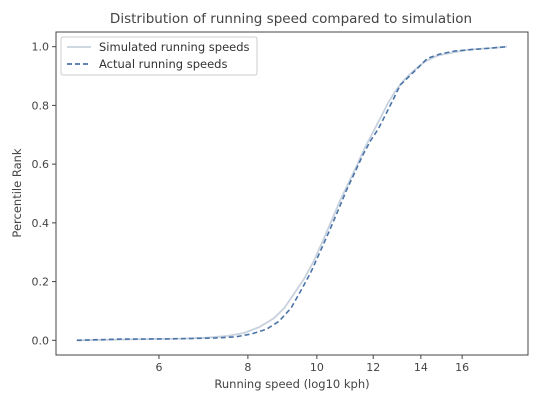 This screenshot has height=405, width=540. Describe the element at coordinates (462, 367) in the screenshot. I see `x-tick-label: 16` at that location.